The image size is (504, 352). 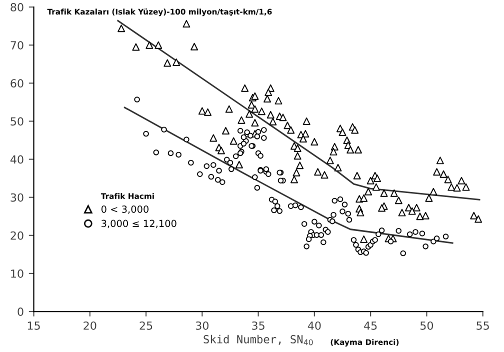 I want to click on x-tick-label: 55, so click(x=482, y=326).